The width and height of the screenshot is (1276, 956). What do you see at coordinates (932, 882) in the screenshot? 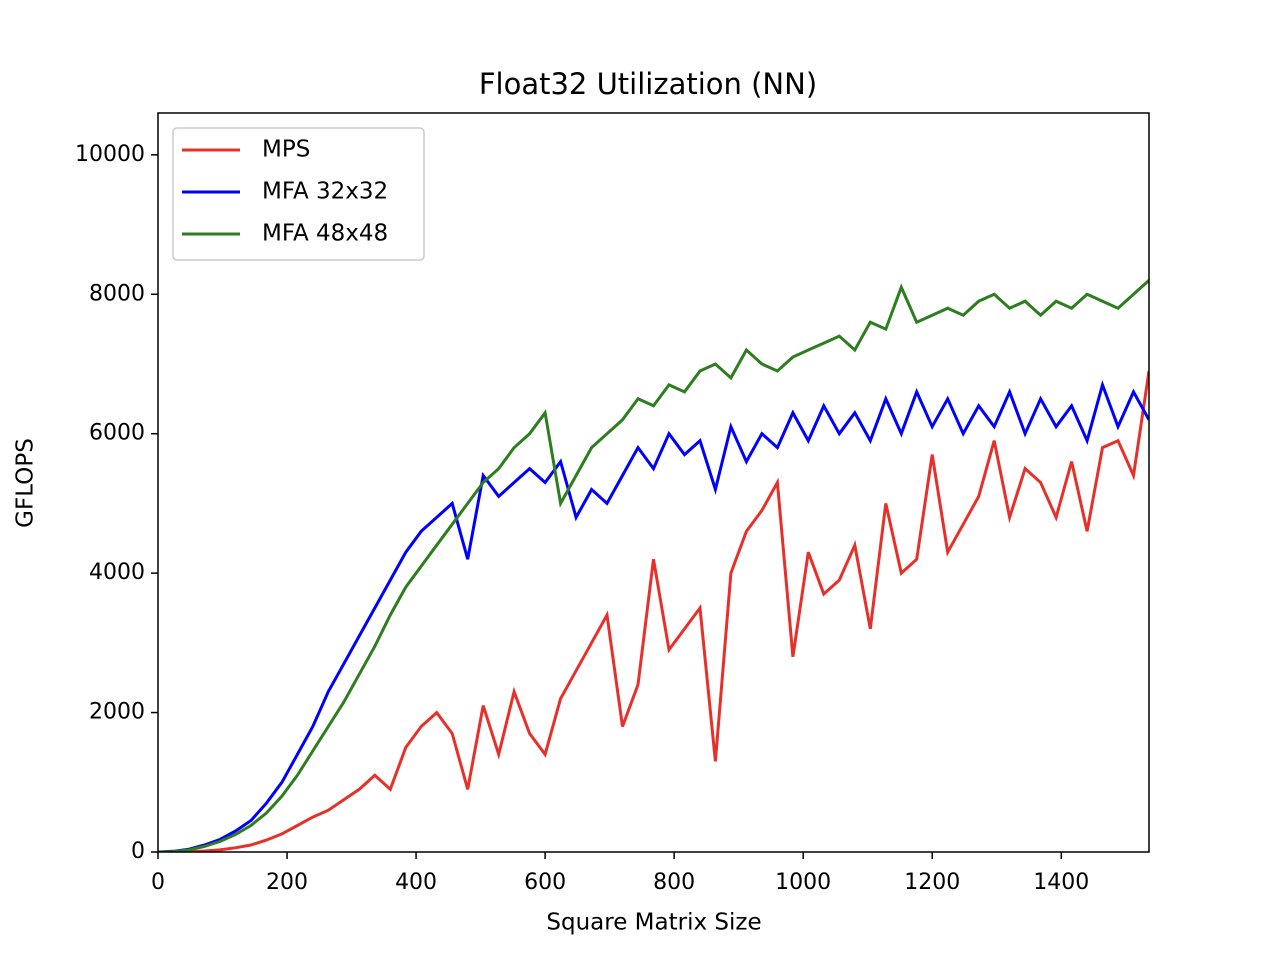
I see `x-tick-label: 1200` at bounding box center [932, 882].